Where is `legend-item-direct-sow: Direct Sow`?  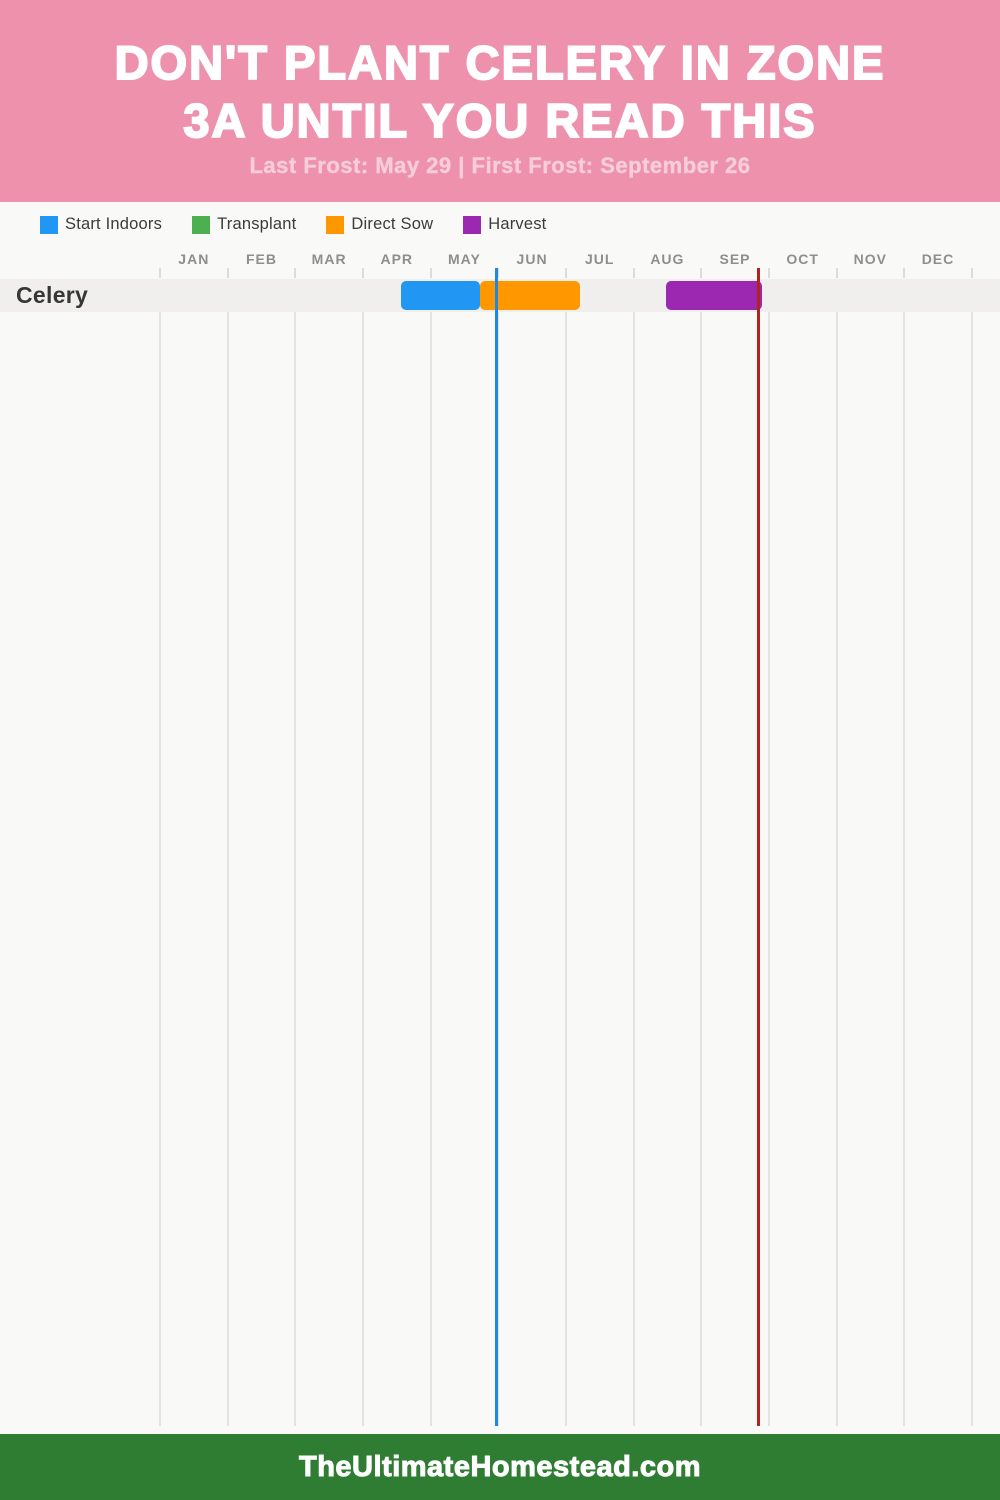
legend-item-direct-sow: Direct Sow is located at coordinates (379, 224).